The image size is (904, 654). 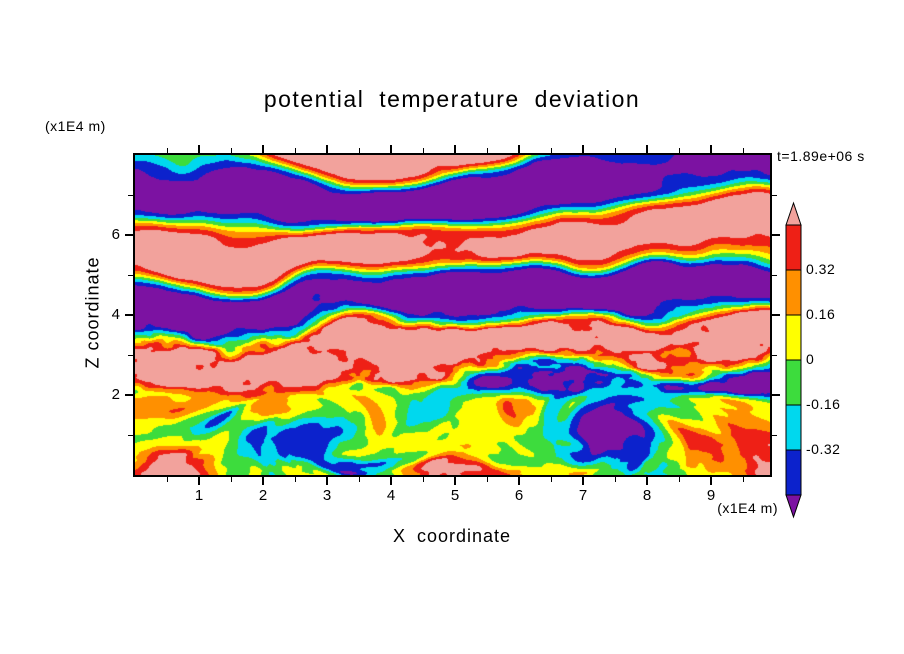 I want to click on colorbar-tick-label: -0.32, so click(x=823, y=449).